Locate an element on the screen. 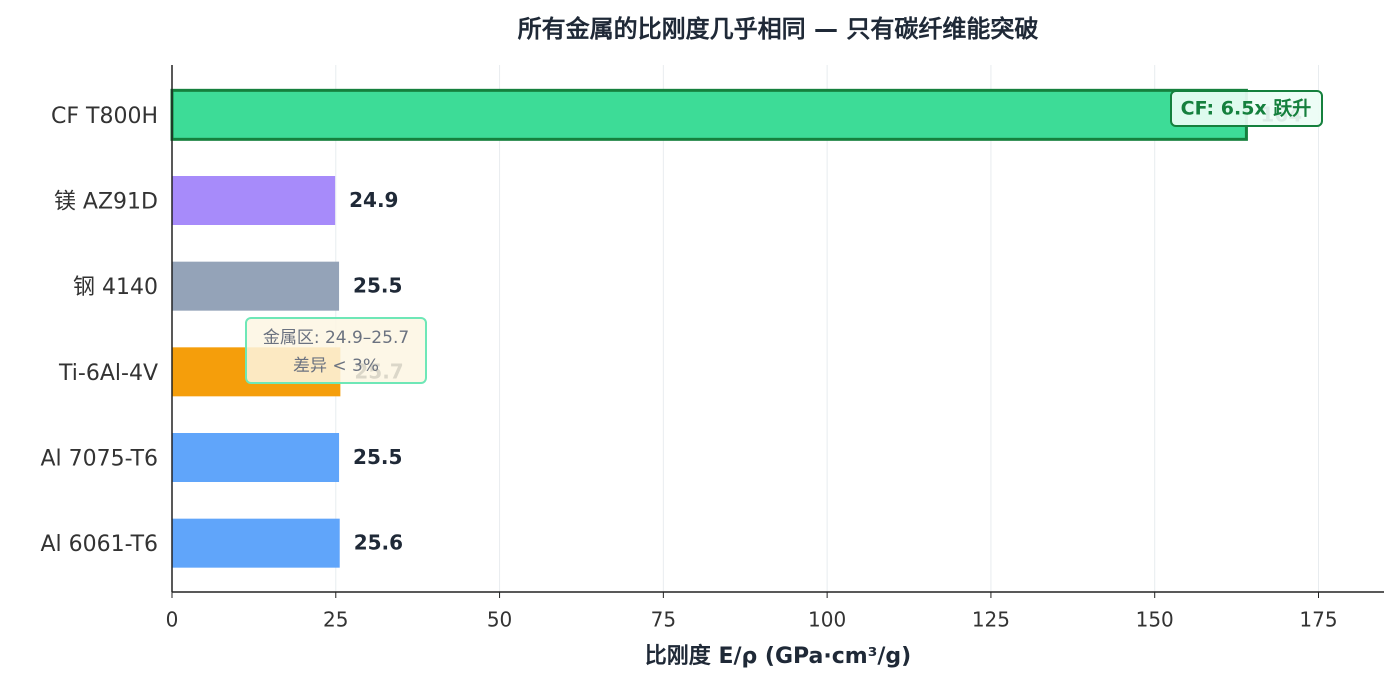  y-tick-label: Al 6061-T6 is located at coordinates (100, 544).